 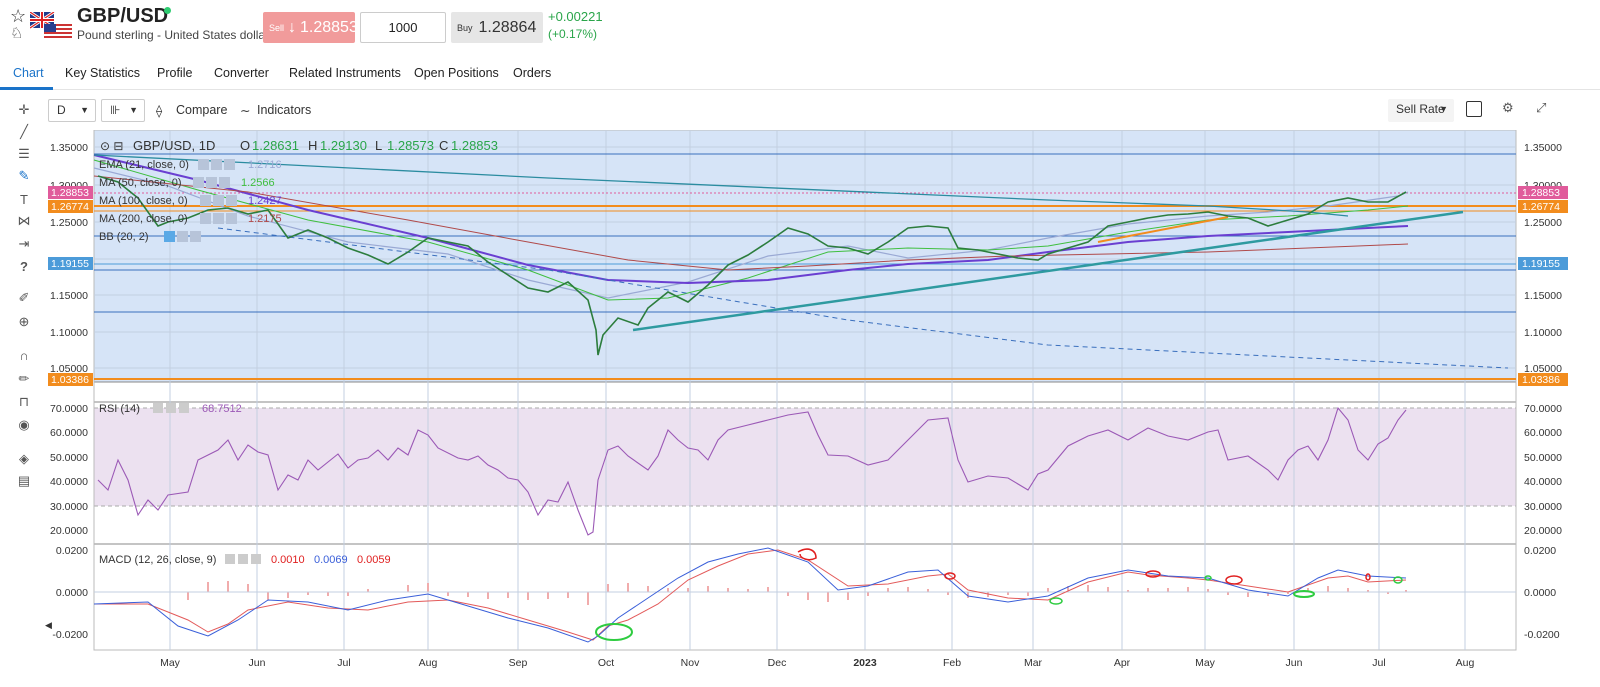 I want to click on rsi-tick: 30.0000, so click(x=69, y=507).